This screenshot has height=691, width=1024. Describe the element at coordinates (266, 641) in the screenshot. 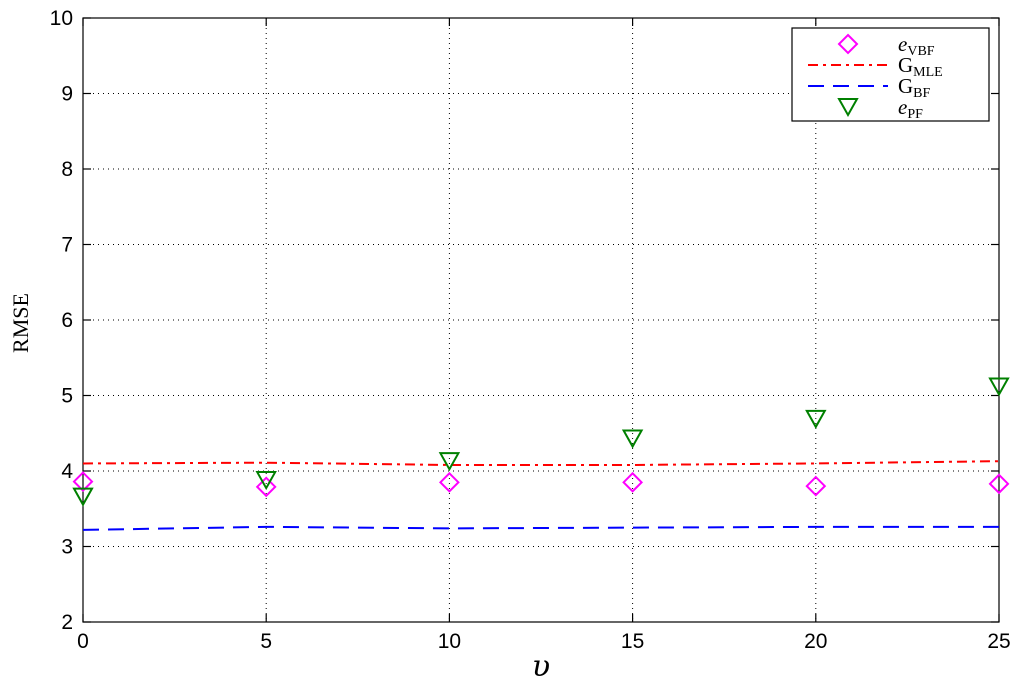

I see `x-tick-label: 5` at that location.